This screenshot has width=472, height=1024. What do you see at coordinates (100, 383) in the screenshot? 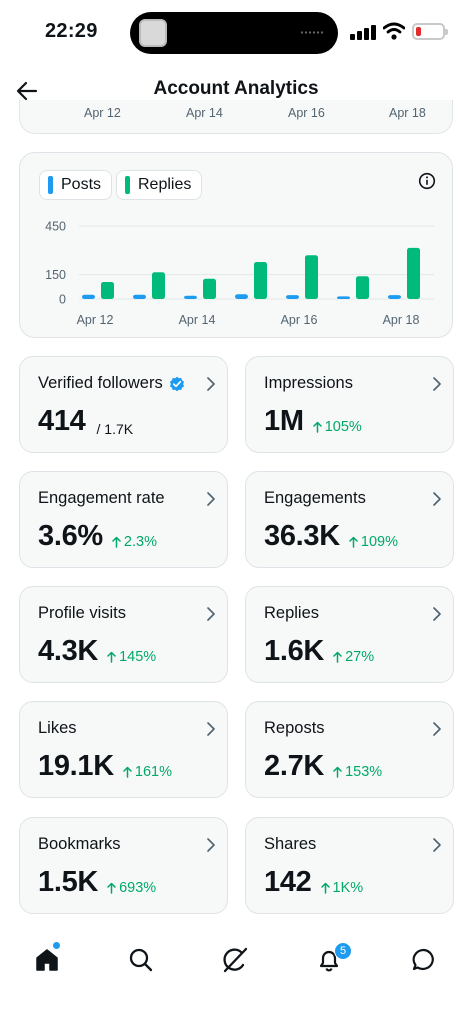
I see `metric-label-text: Verified followers` at bounding box center [100, 383].